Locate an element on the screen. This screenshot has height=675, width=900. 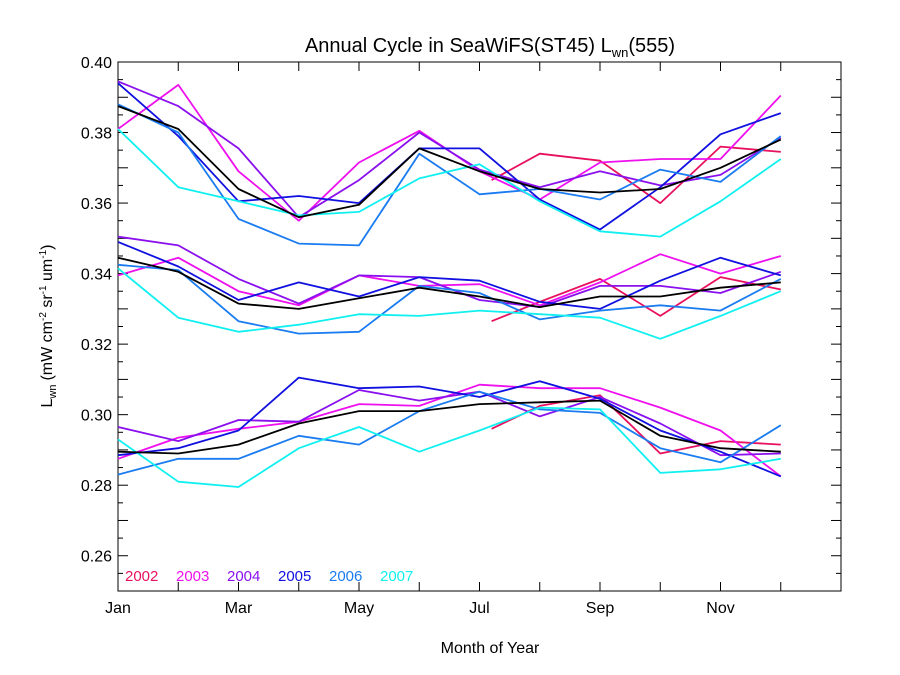
chart-title: Annual Cycle in SeaWiFS(ST45) Lwn(555) is located at coordinates (490, 47).